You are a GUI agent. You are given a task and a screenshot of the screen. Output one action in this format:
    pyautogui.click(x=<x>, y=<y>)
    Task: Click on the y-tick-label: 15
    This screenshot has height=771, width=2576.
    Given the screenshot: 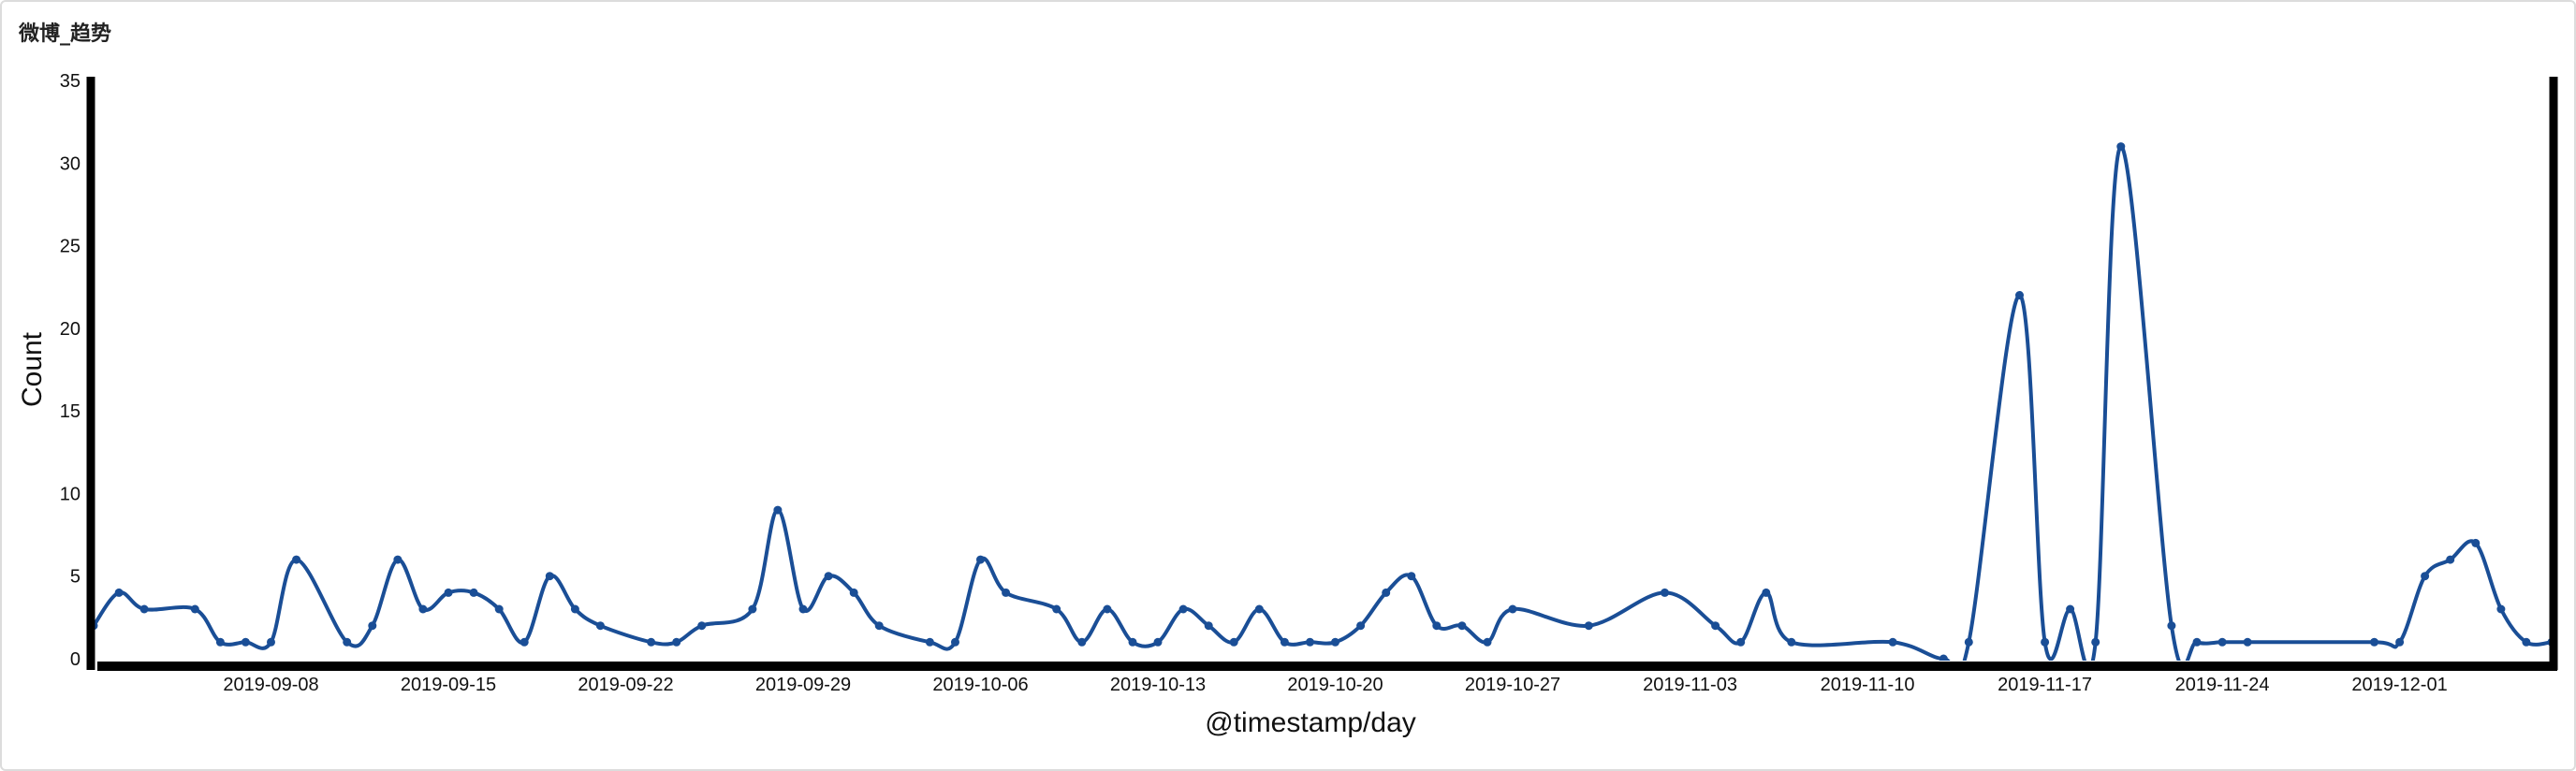 What is the action you would take?
    pyautogui.click(x=70, y=411)
    